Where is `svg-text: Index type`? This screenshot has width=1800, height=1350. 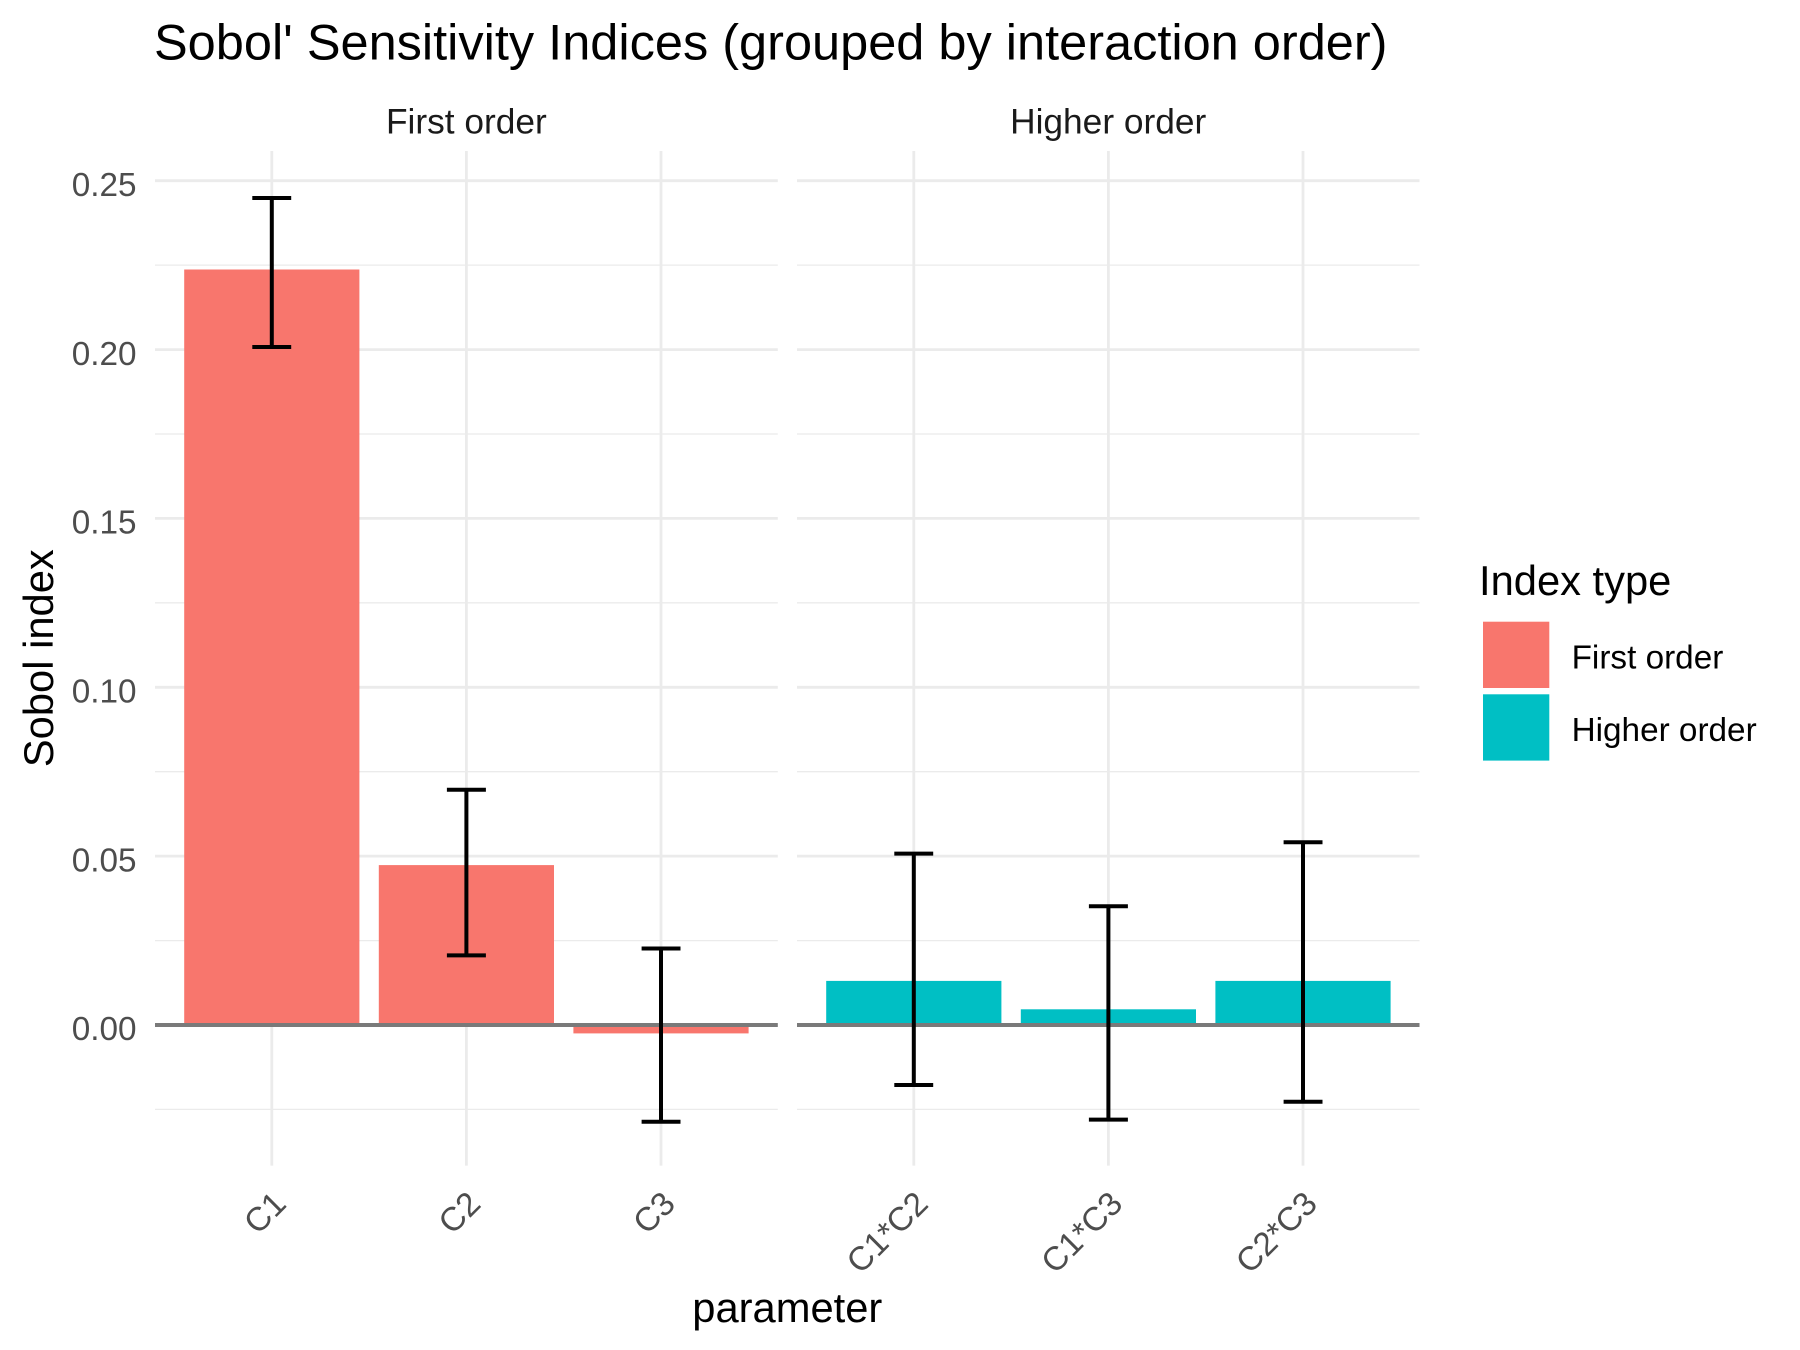
svg-text: Index type is located at coordinates (1575, 580).